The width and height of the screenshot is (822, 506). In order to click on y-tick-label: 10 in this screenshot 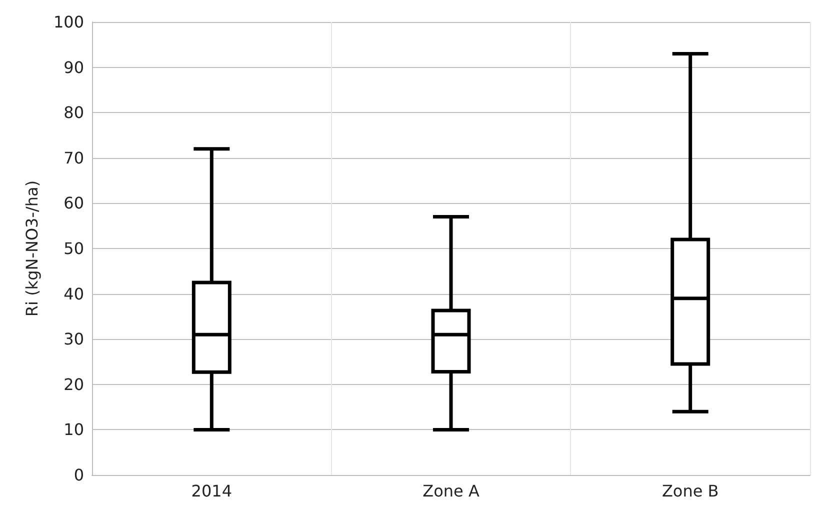, I will do `click(74, 430)`.